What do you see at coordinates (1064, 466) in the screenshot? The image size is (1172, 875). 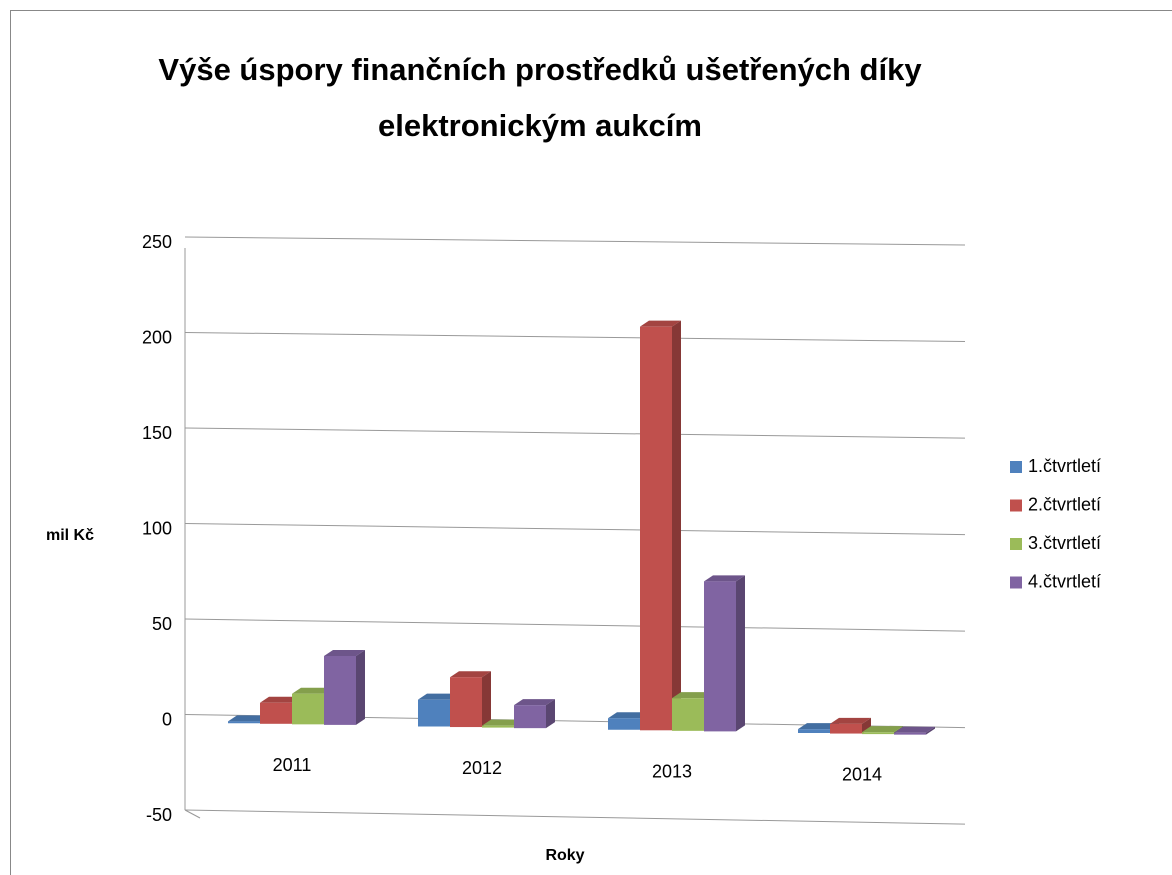 I see `legend-label: 1.čtvrtletí` at bounding box center [1064, 466].